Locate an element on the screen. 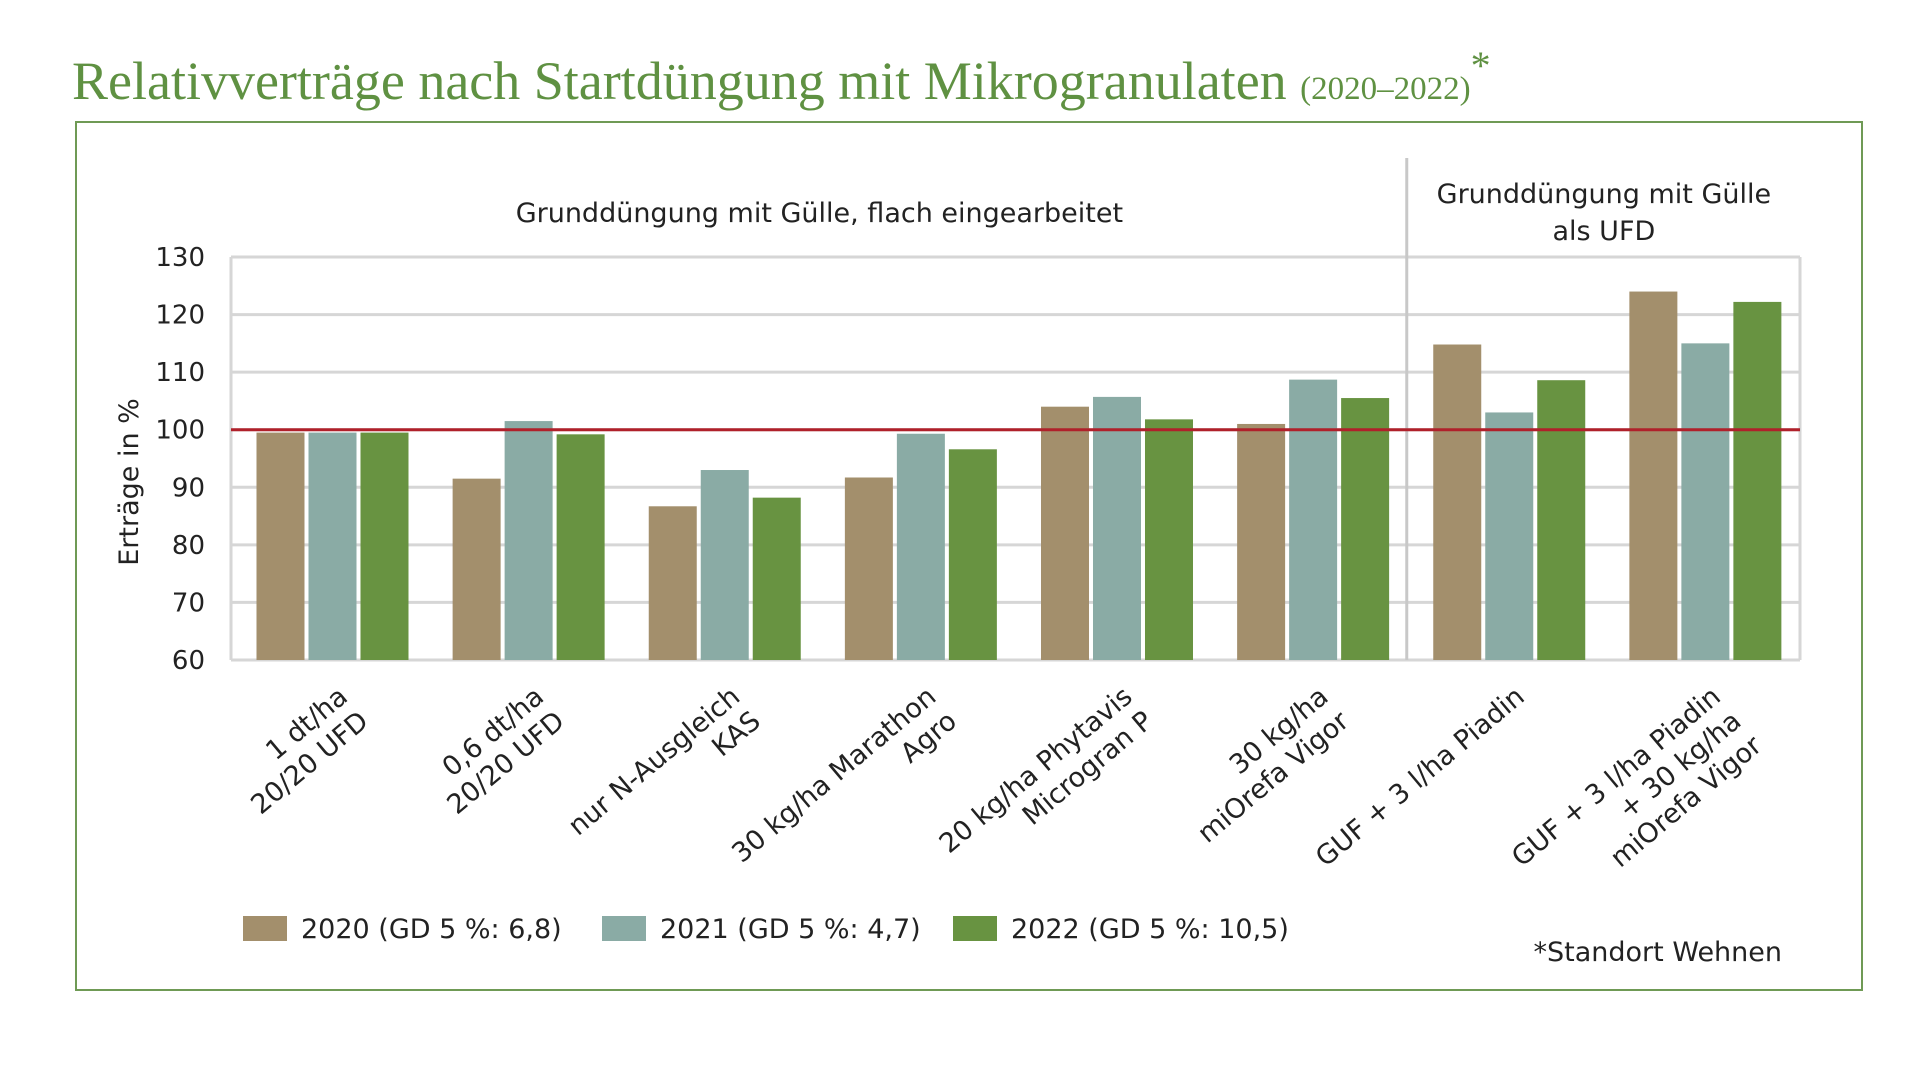 The image size is (1920, 1065). chart-title-years: (2020–2022) is located at coordinates (1385, 89).